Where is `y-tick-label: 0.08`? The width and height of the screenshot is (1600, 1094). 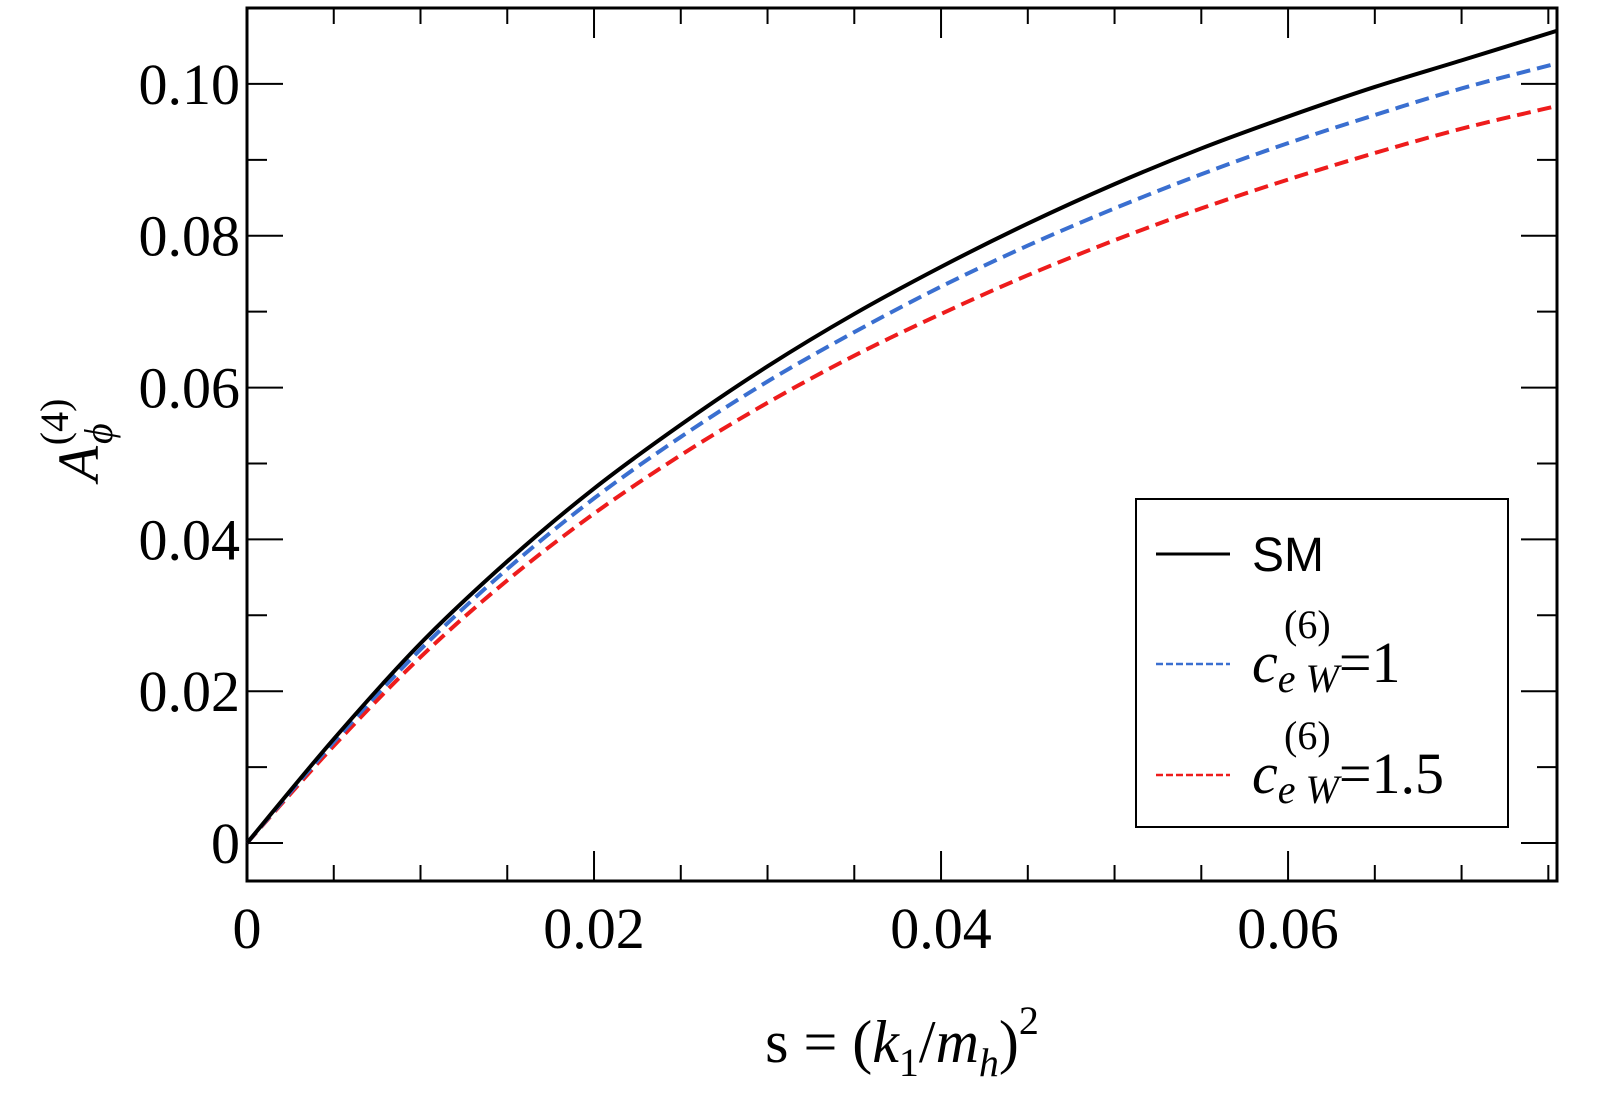
y-tick-label: 0.08 is located at coordinates (190, 236).